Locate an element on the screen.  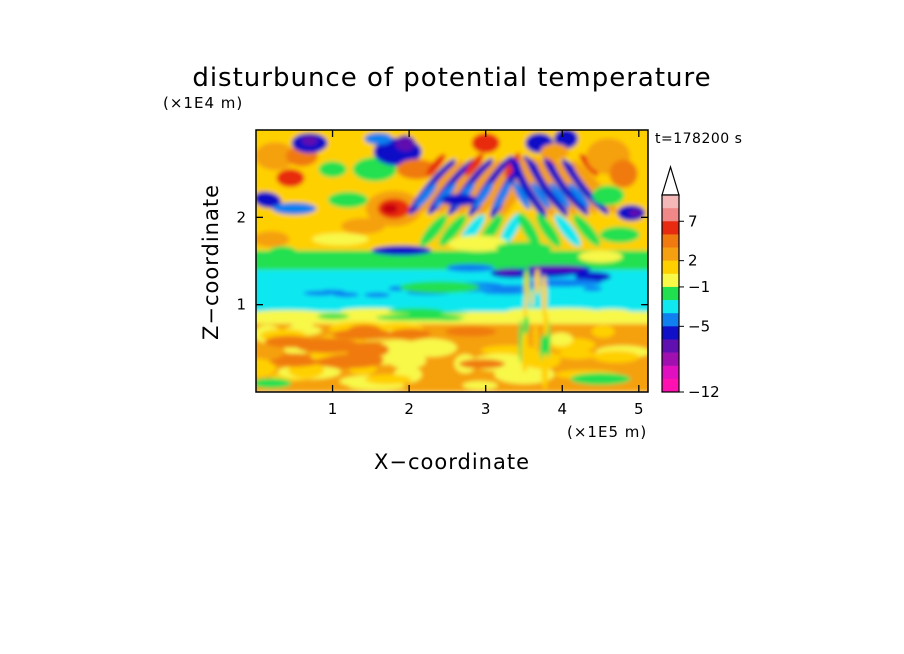
x-axis-label: X−coordinate is located at coordinates (452, 462).